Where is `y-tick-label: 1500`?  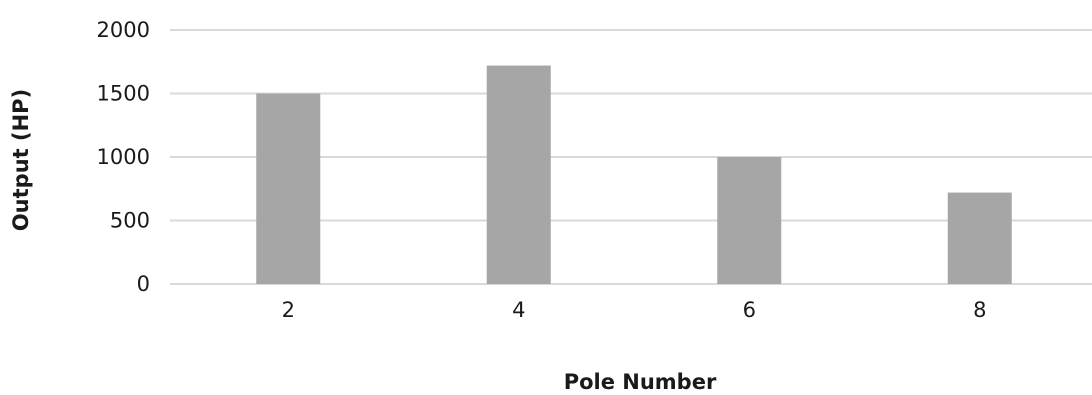 y-tick-label: 1500 is located at coordinates (123, 94).